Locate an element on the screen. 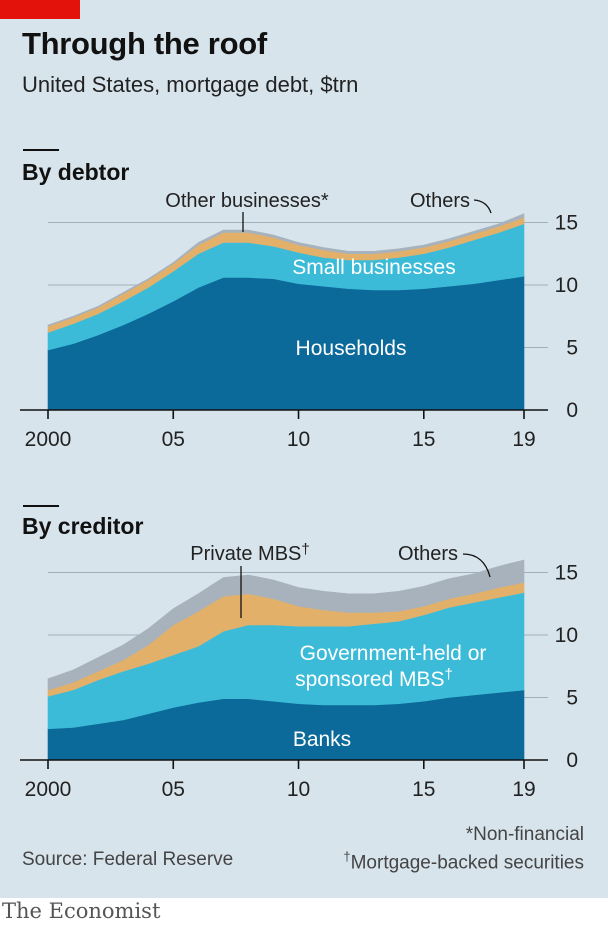 The width and height of the screenshot is (608, 928). footnote-mbs: †Mortgage-backed securities is located at coordinates (463, 861).